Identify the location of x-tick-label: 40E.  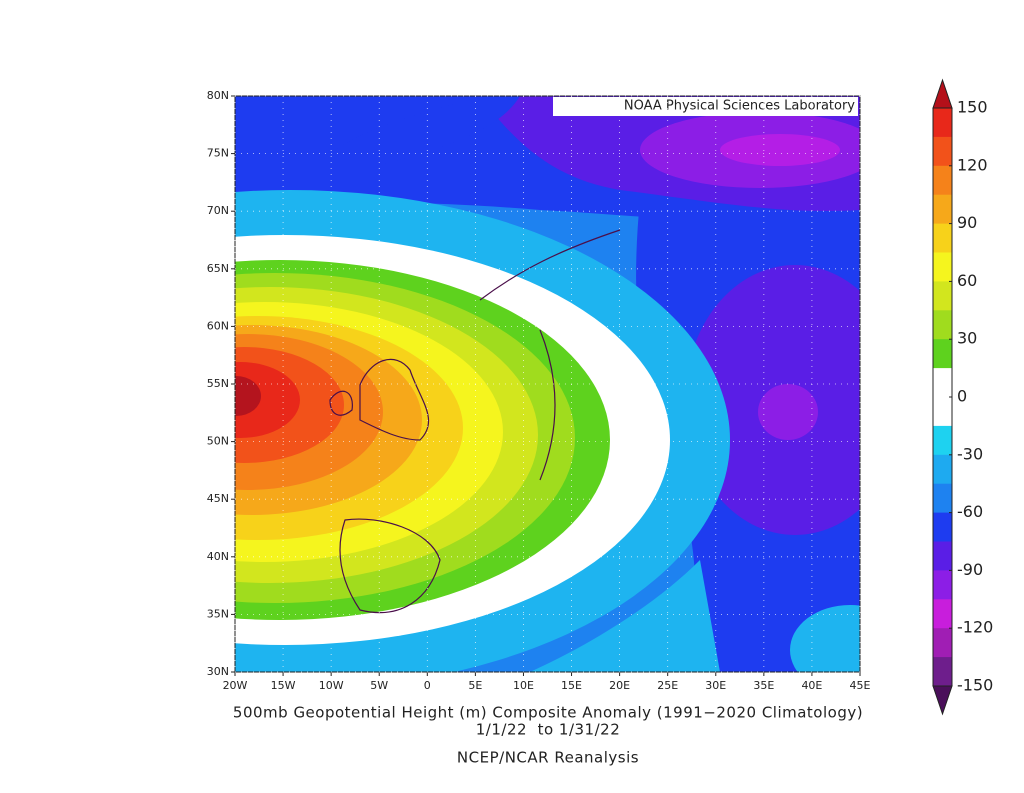
(811, 685).